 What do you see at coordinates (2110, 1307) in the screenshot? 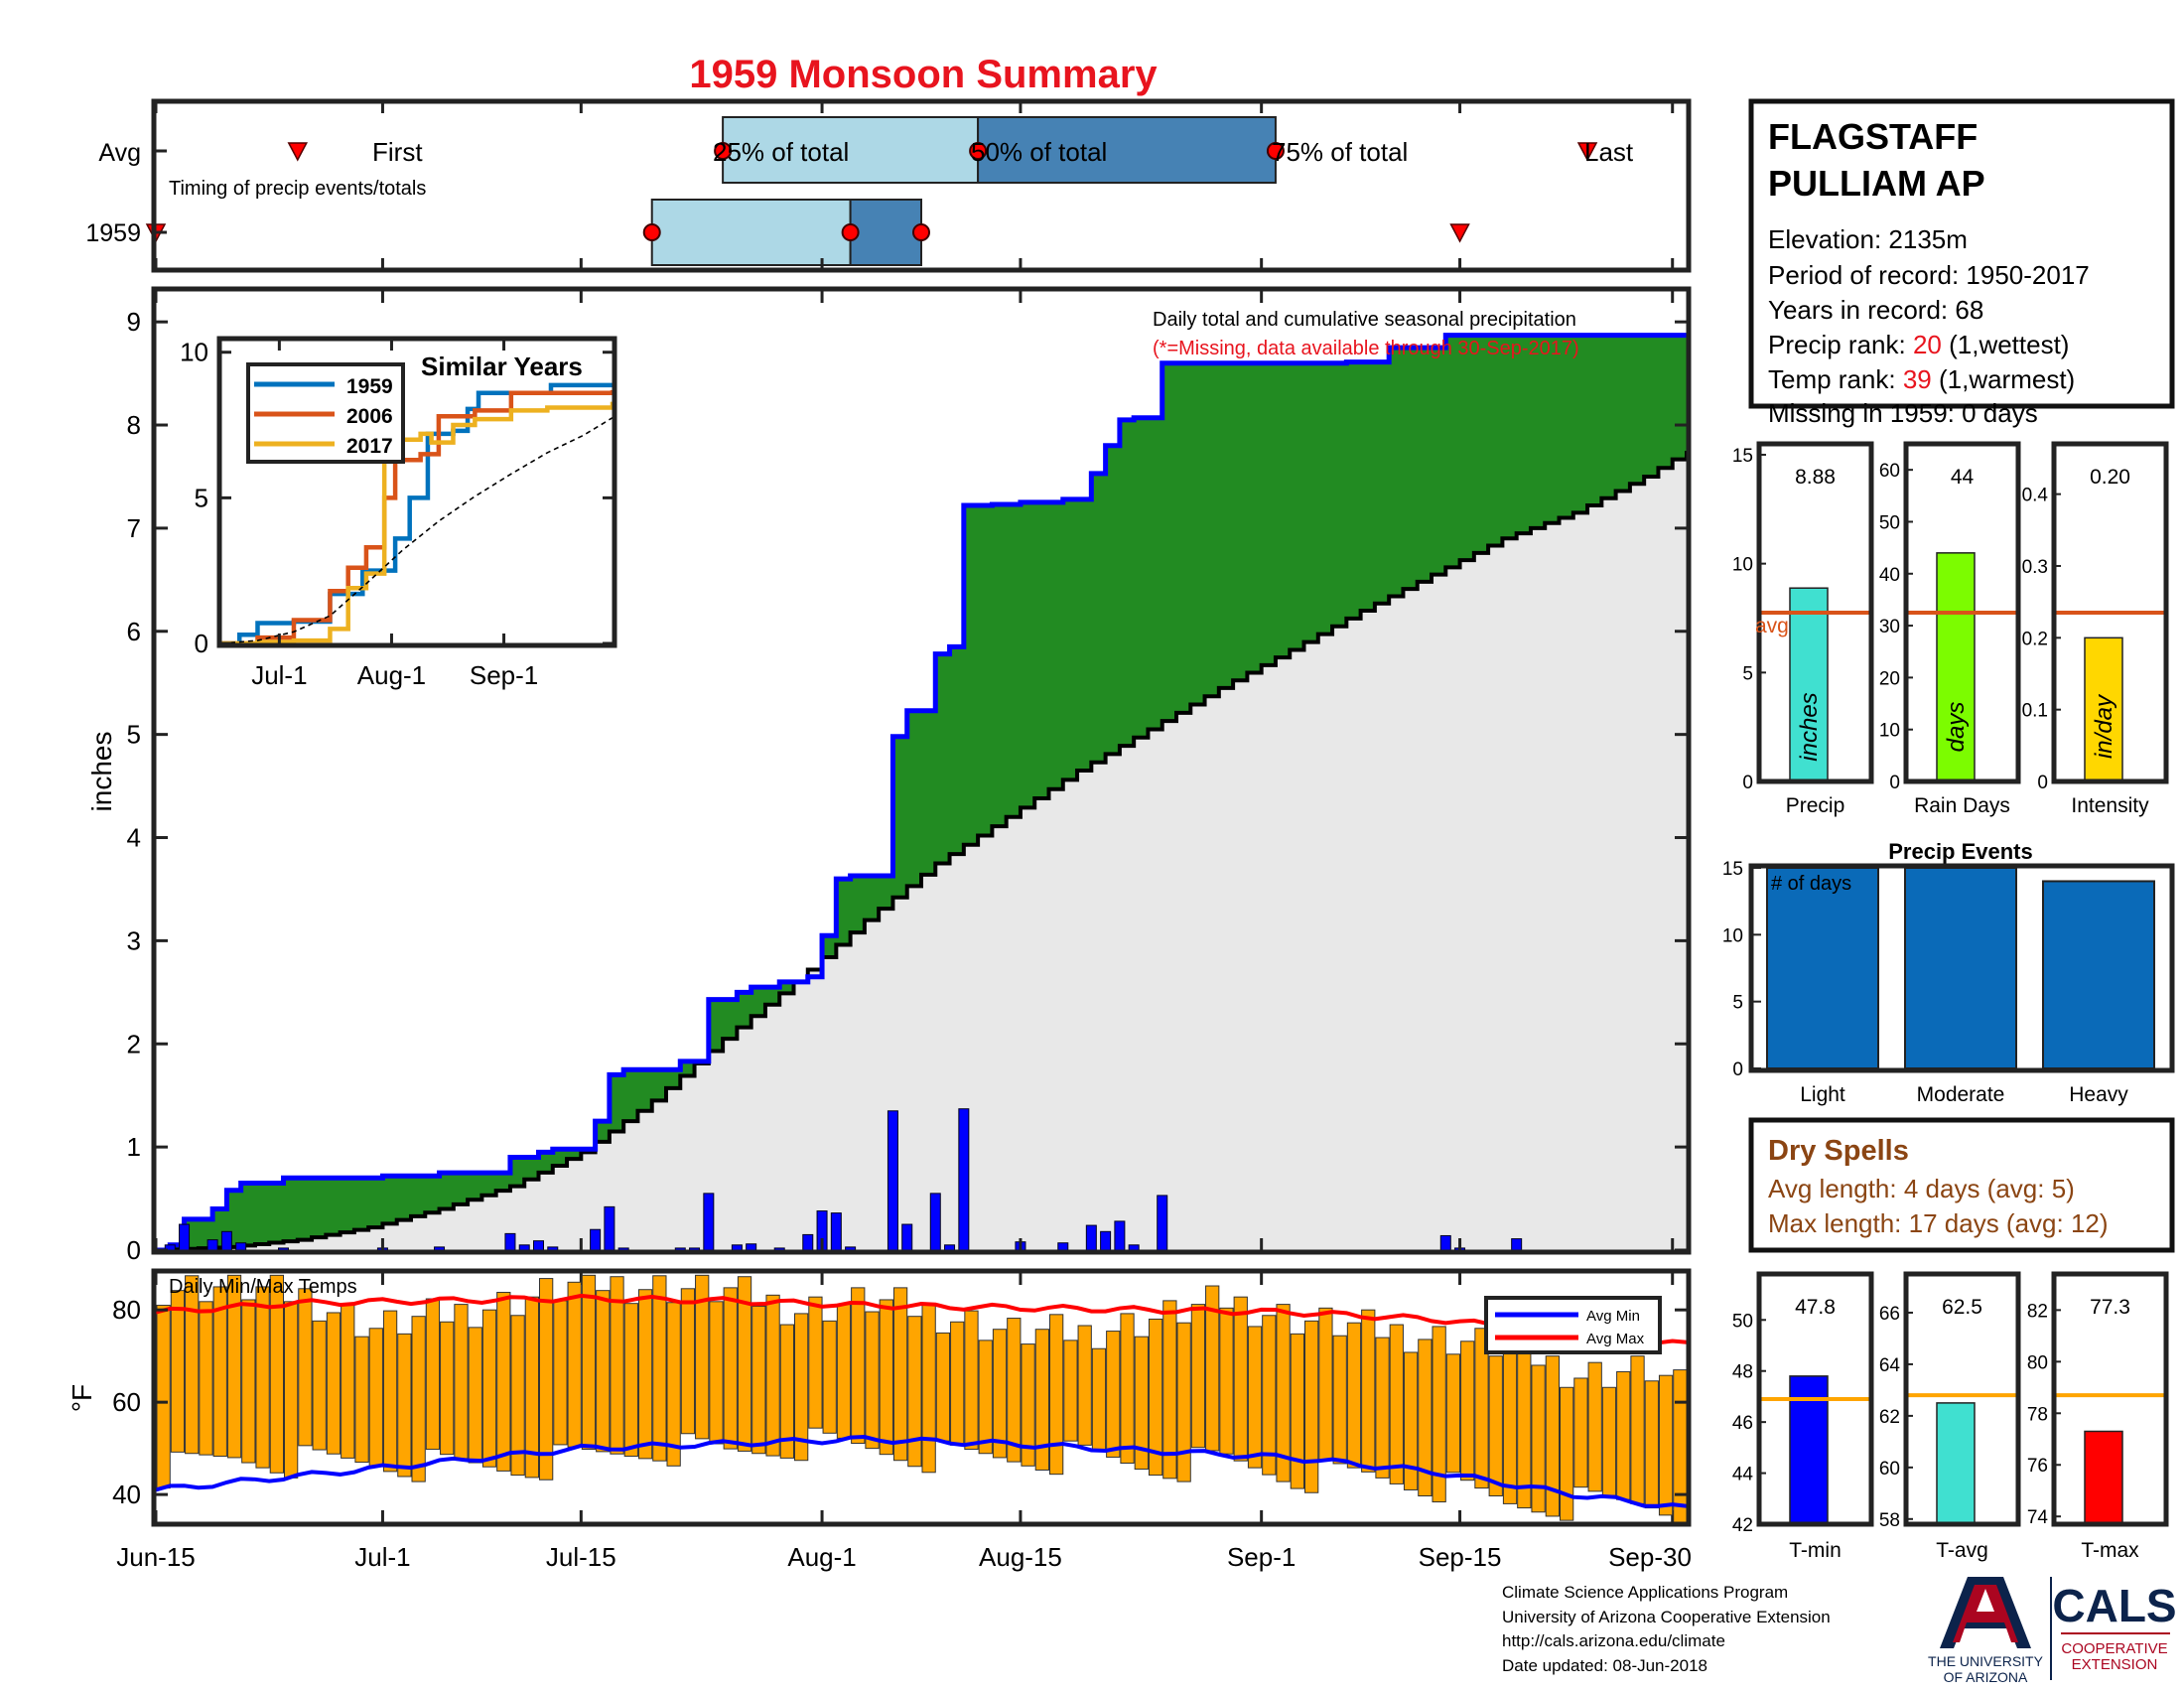
I see `summary-value-label: 77.3` at bounding box center [2110, 1307].